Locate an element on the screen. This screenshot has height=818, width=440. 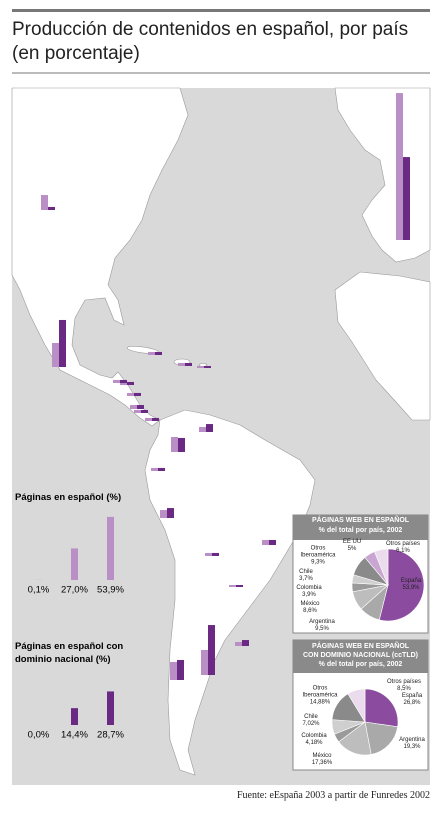
slice-label: EE UU 5% is located at coordinates (352, 546).